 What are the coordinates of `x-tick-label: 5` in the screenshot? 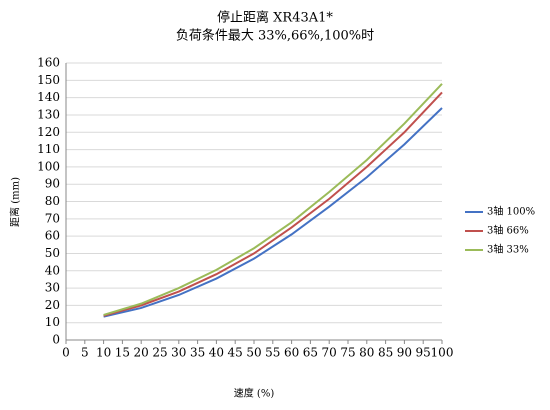 It's located at (85, 353).